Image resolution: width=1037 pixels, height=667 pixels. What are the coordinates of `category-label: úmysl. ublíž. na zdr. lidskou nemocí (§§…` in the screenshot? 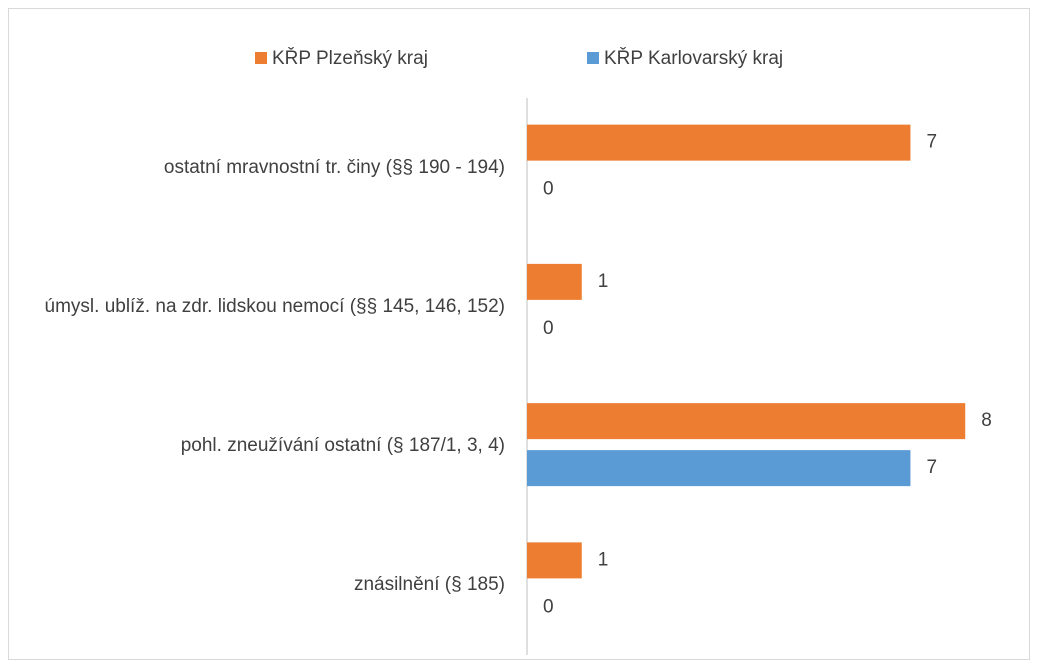 It's located at (260, 307).